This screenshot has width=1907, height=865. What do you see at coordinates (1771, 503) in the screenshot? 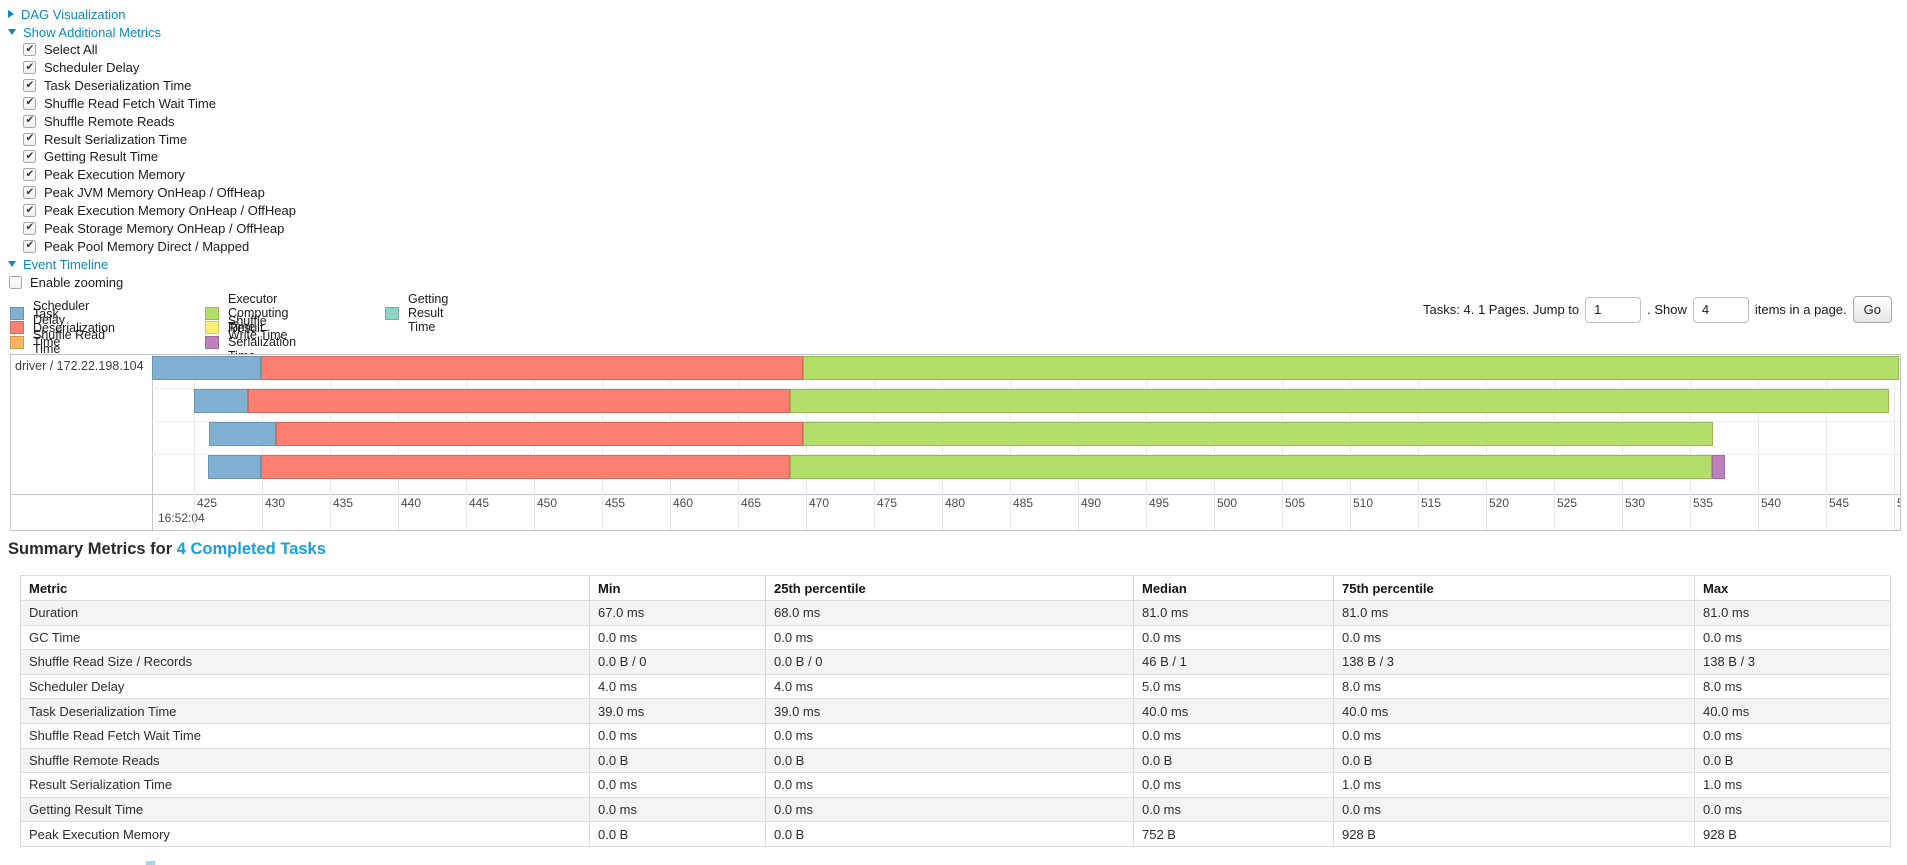
I see `time-tick-label: 540` at bounding box center [1771, 503].